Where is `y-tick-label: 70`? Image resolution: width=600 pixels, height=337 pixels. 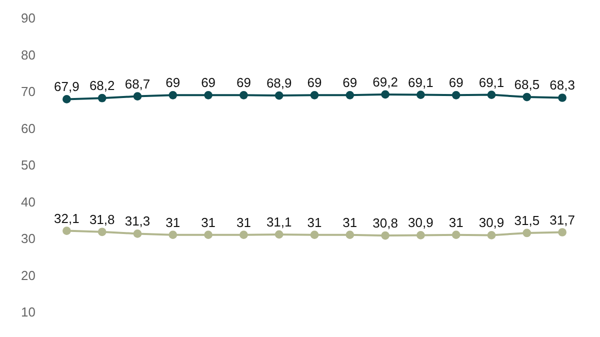 y-tick-label: 70 is located at coordinates (28, 91).